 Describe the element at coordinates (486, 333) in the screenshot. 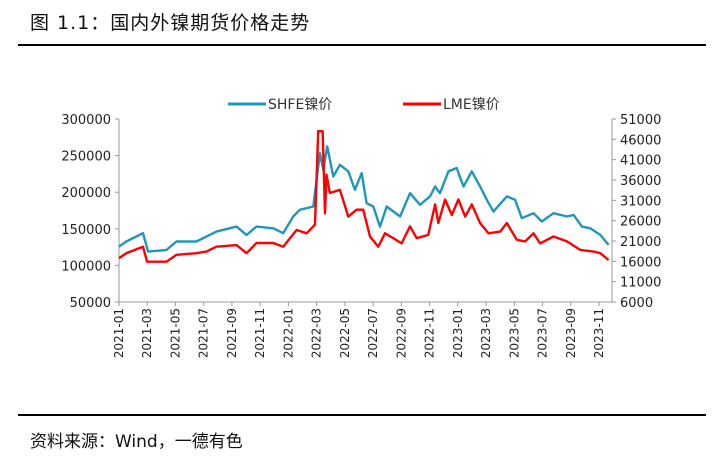

I see `x-tick-label: 2023-03` at that location.